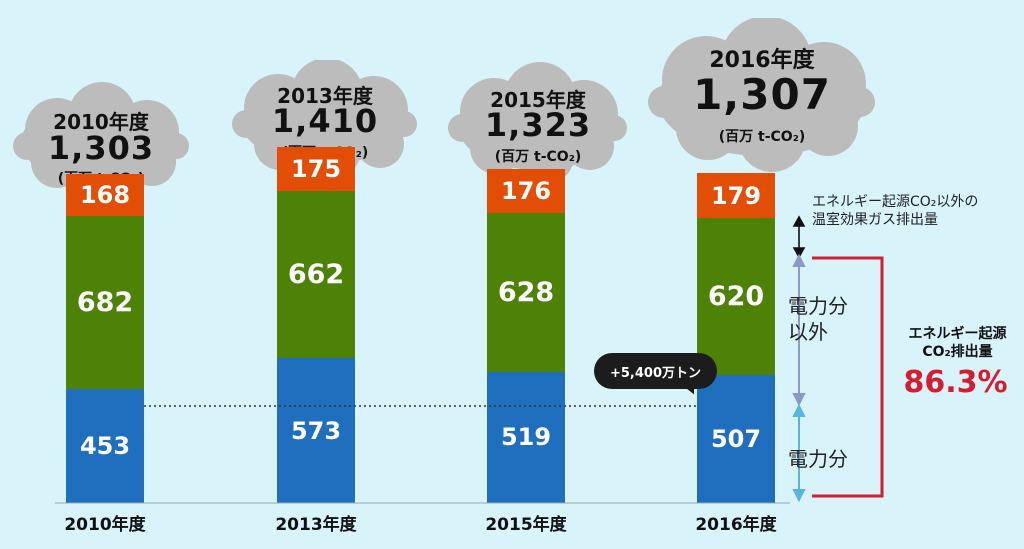 Image resolution: width=1024 pixels, height=549 pixels. Describe the element at coordinates (526, 191) in the screenshot. I see `bar-segment-other-gas: 176` at that location.